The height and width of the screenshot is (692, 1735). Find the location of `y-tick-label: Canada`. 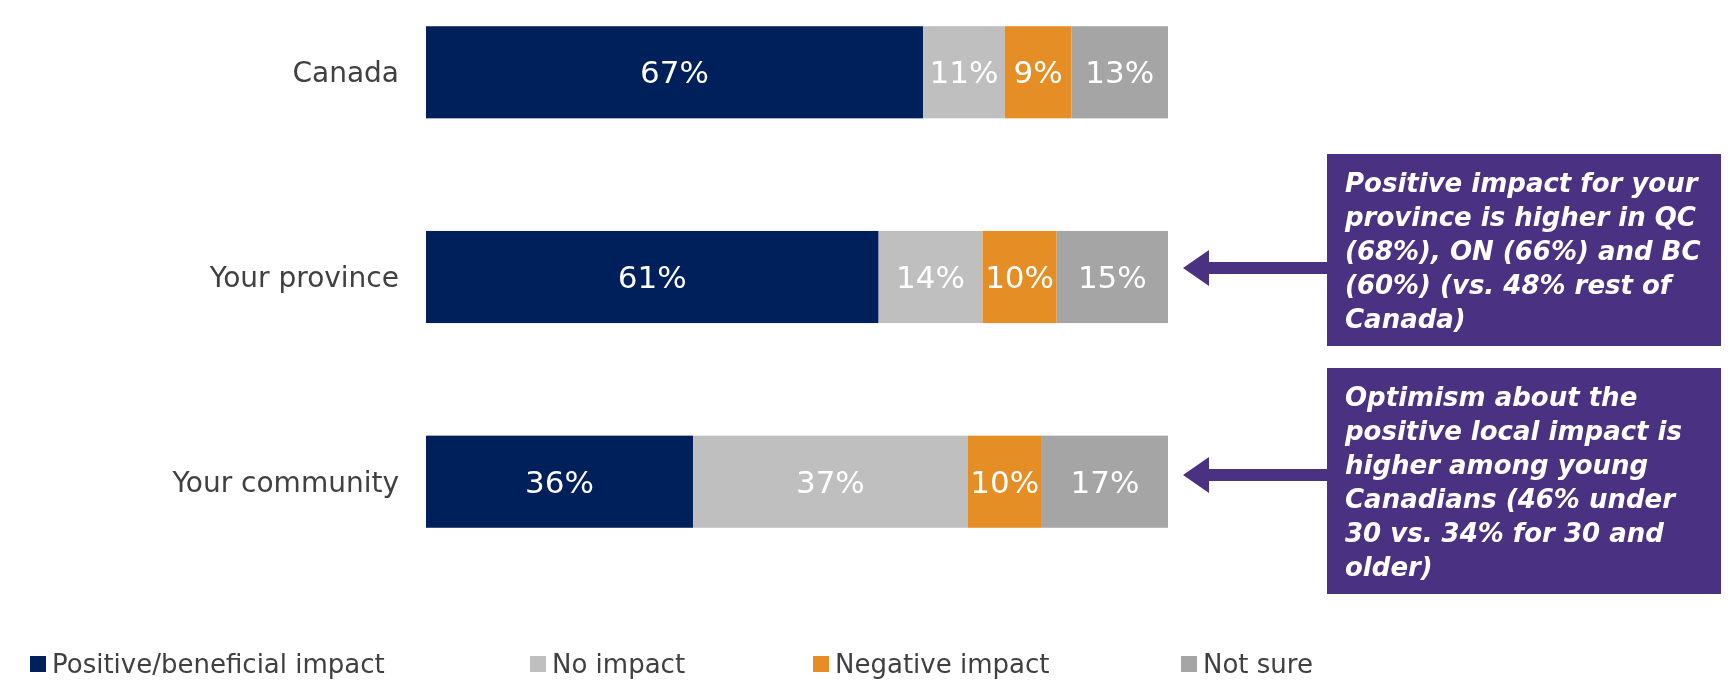

y-tick-label: Canada is located at coordinates (345, 73).